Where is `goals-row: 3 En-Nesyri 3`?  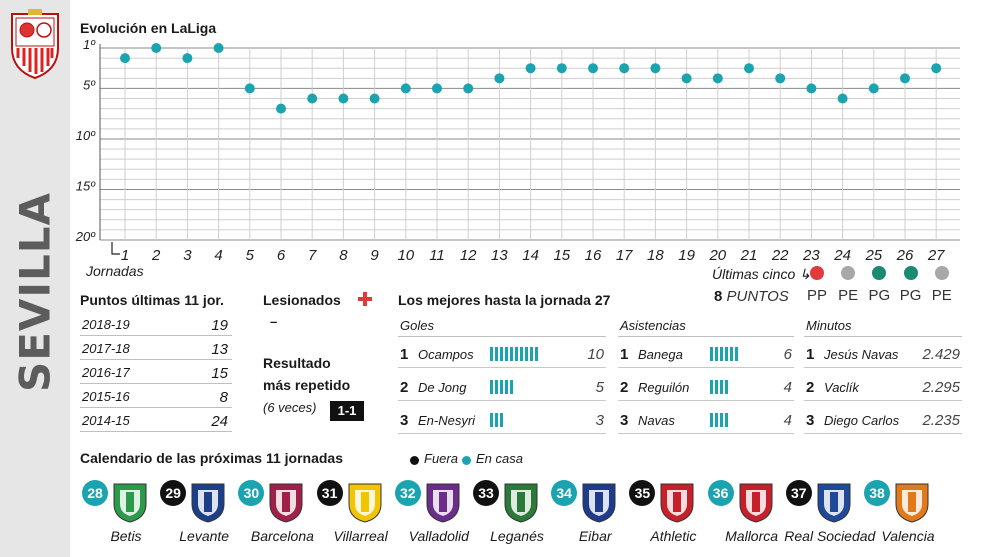
goals-row: 3 En-Nesyri 3 is located at coordinates (502, 419).